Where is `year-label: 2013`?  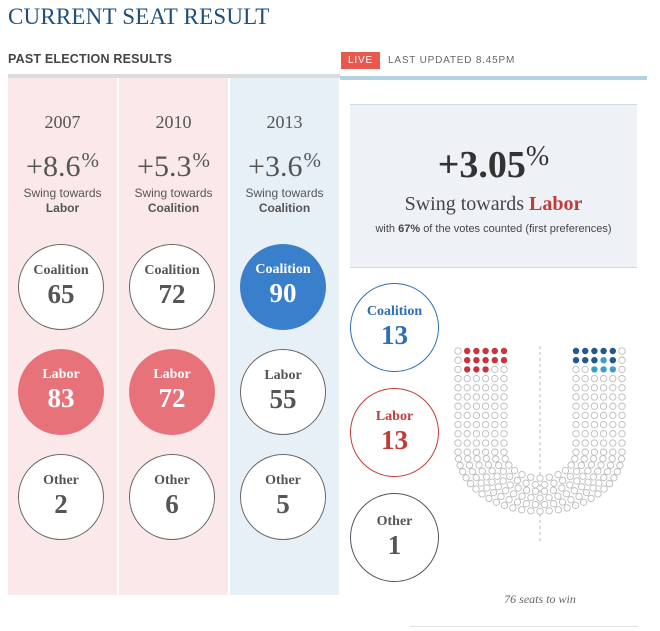 year-label: 2013 is located at coordinates (284, 122).